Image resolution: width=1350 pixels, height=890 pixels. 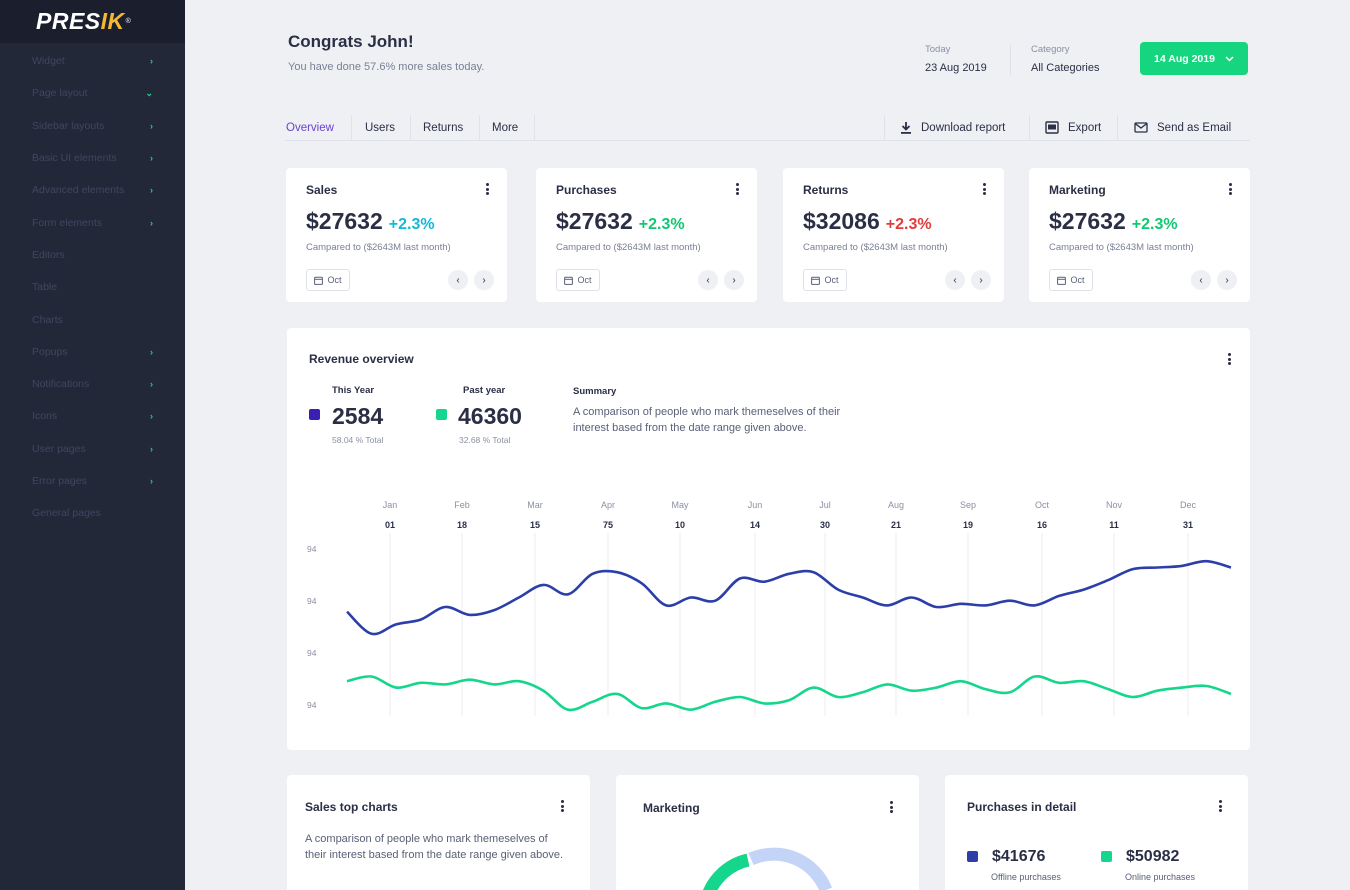 What do you see at coordinates (92, 481) in the screenshot?
I see `sidebar-item-error-pages: Error pages ›` at bounding box center [92, 481].